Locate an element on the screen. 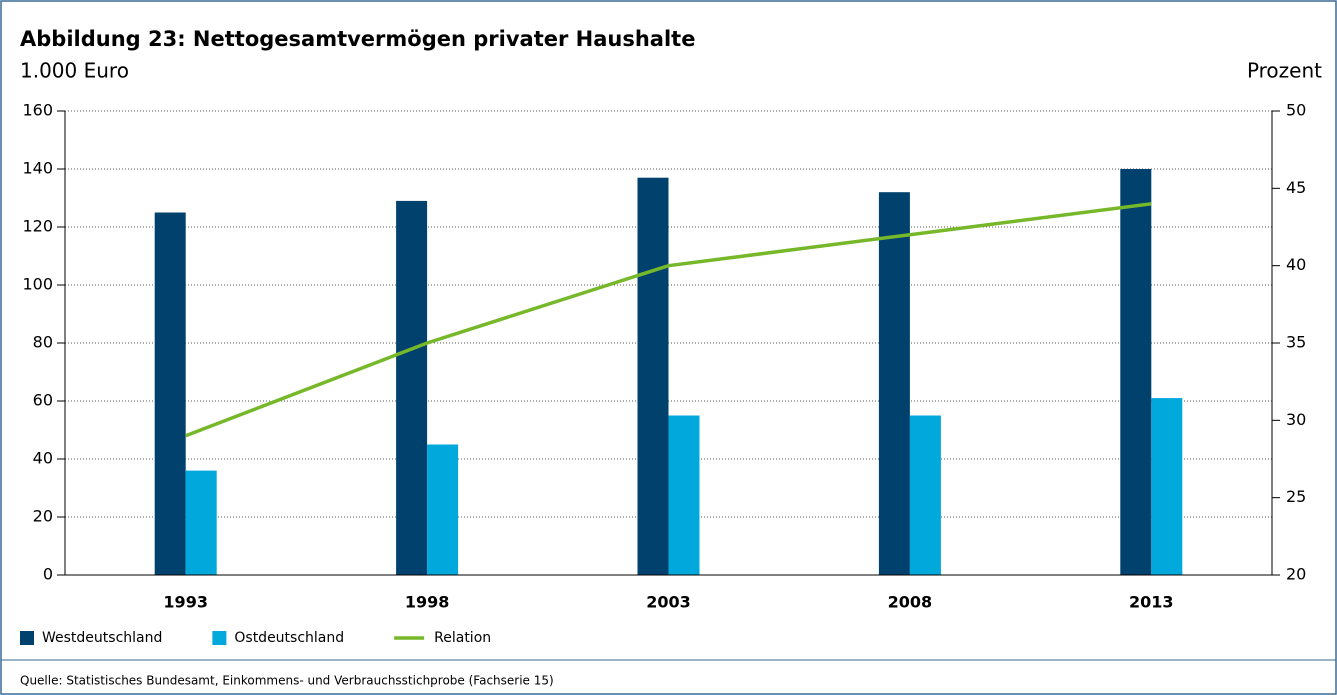  y-tick-label: 140 is located at coordinates (37, 168).